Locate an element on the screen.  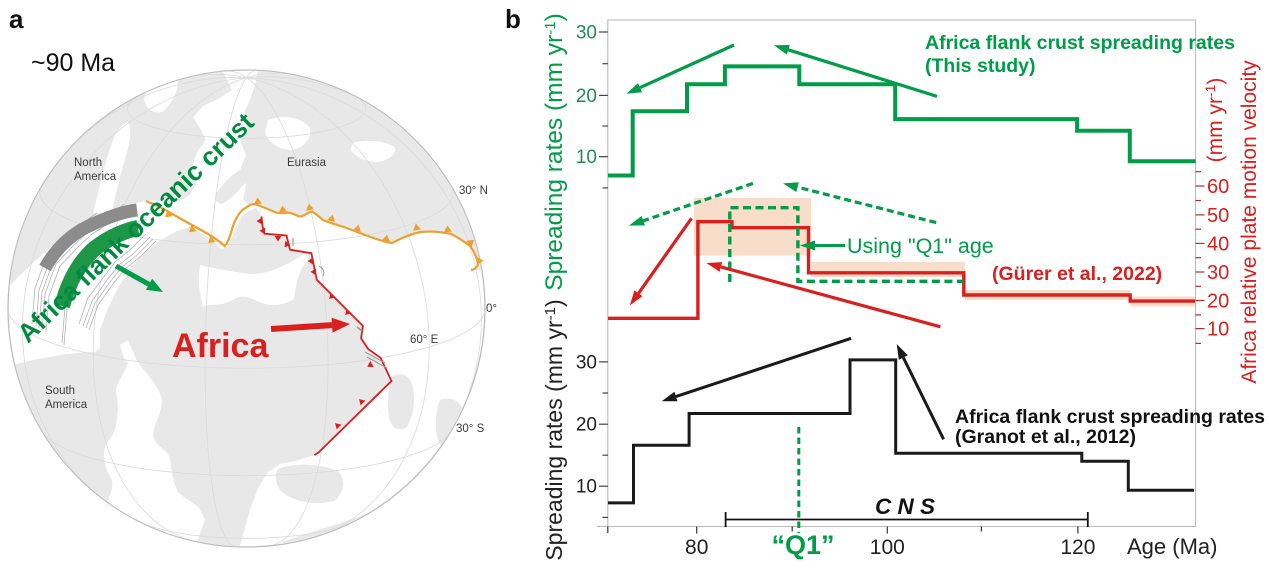
svg-text: Eurasia is located at coordinates (307, 163).